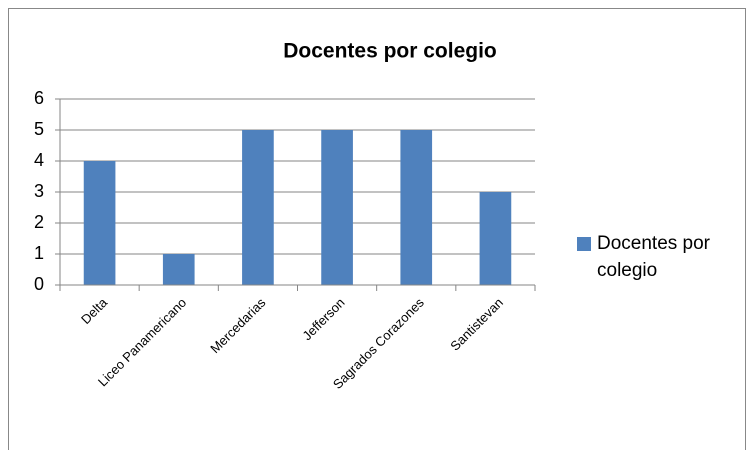 Image resolution: width=754 pixels, height=450 pixels. What do you see at coordinates (39, 98) in the screenshot?
I see `y-tick-label: 6` at bounding box center [39, 98].